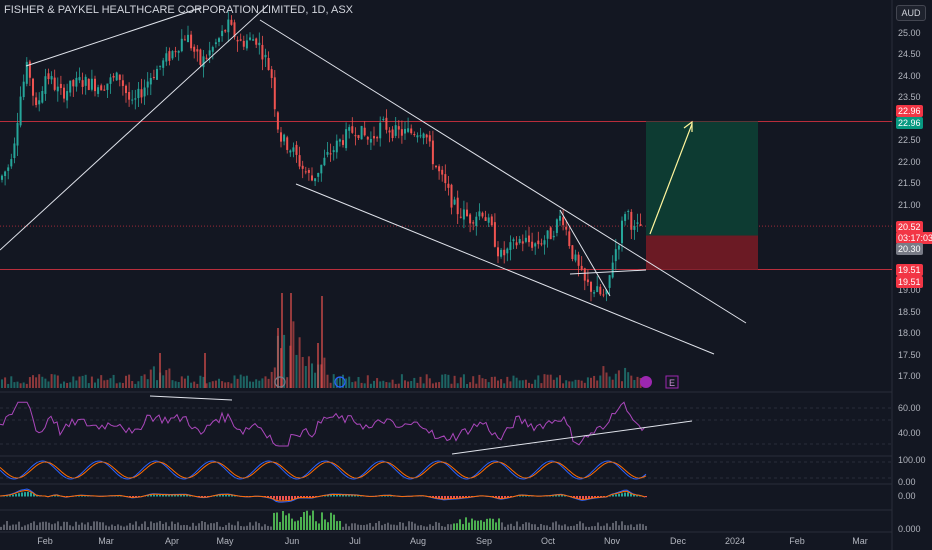 The height and width of the screenshot is (550, 932). I want to click on price-tick: 19.00, so click(909, 290).